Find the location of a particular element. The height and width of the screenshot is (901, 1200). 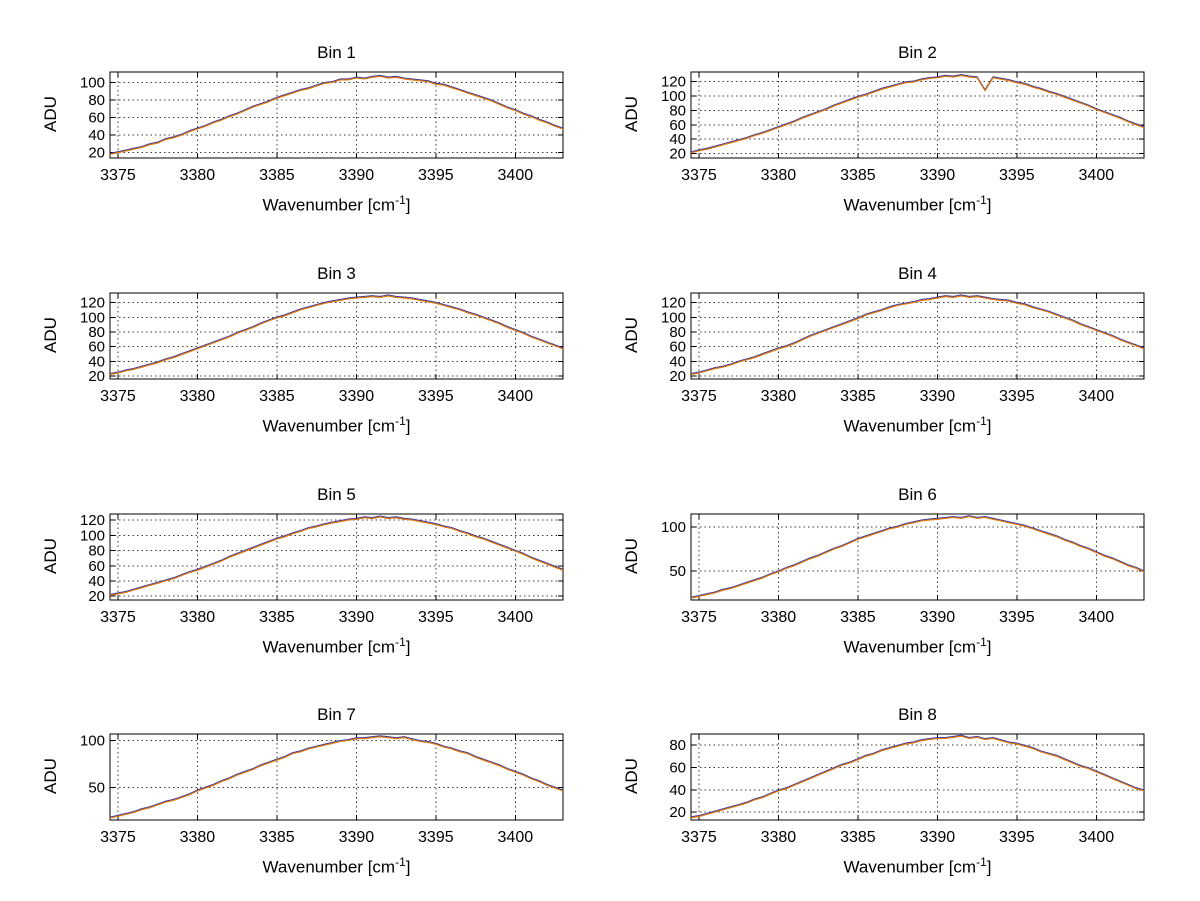

subplot-title: Bin 5 is located at coordinates (336, 494).